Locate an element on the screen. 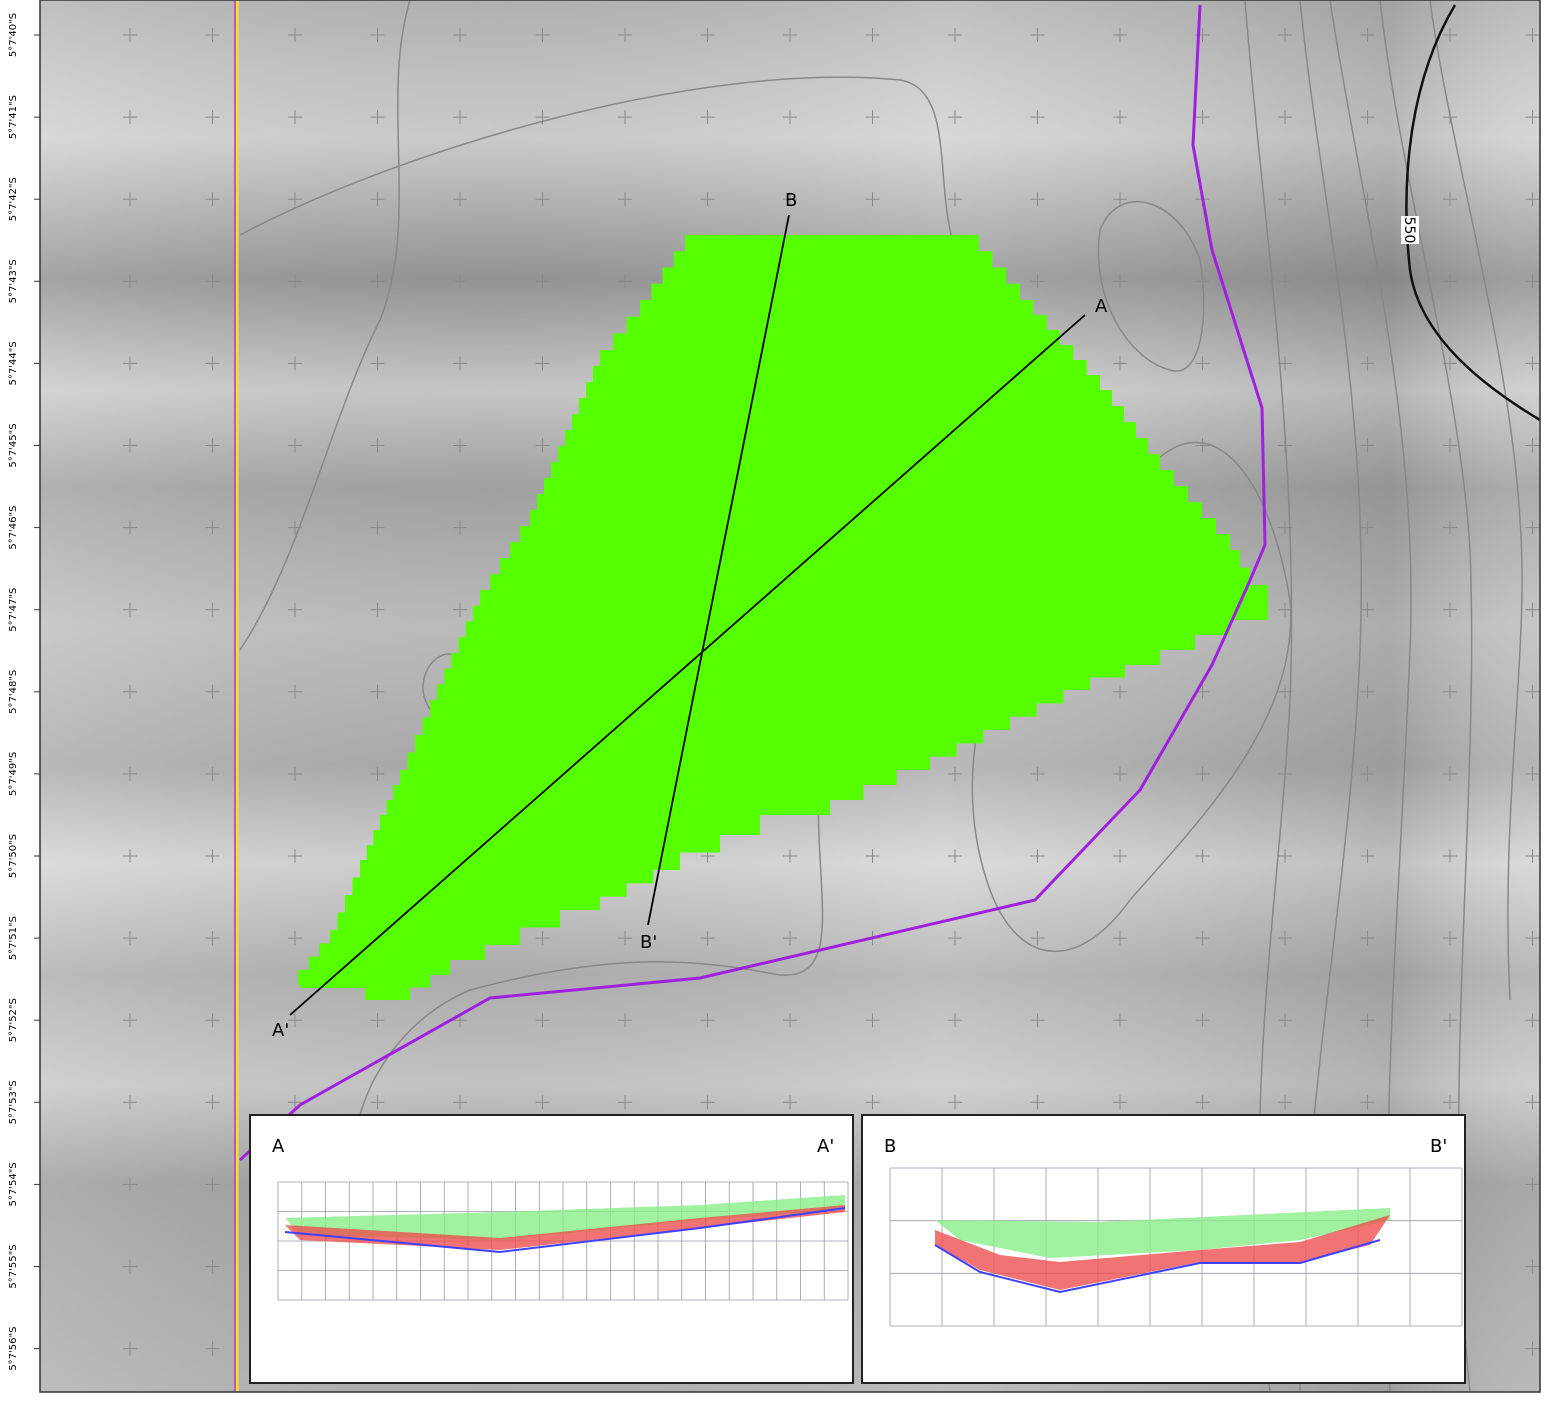 The width and height of the screenshot is (1544, 1403). contour-label: 550 is located at coordinates (1409, 230).